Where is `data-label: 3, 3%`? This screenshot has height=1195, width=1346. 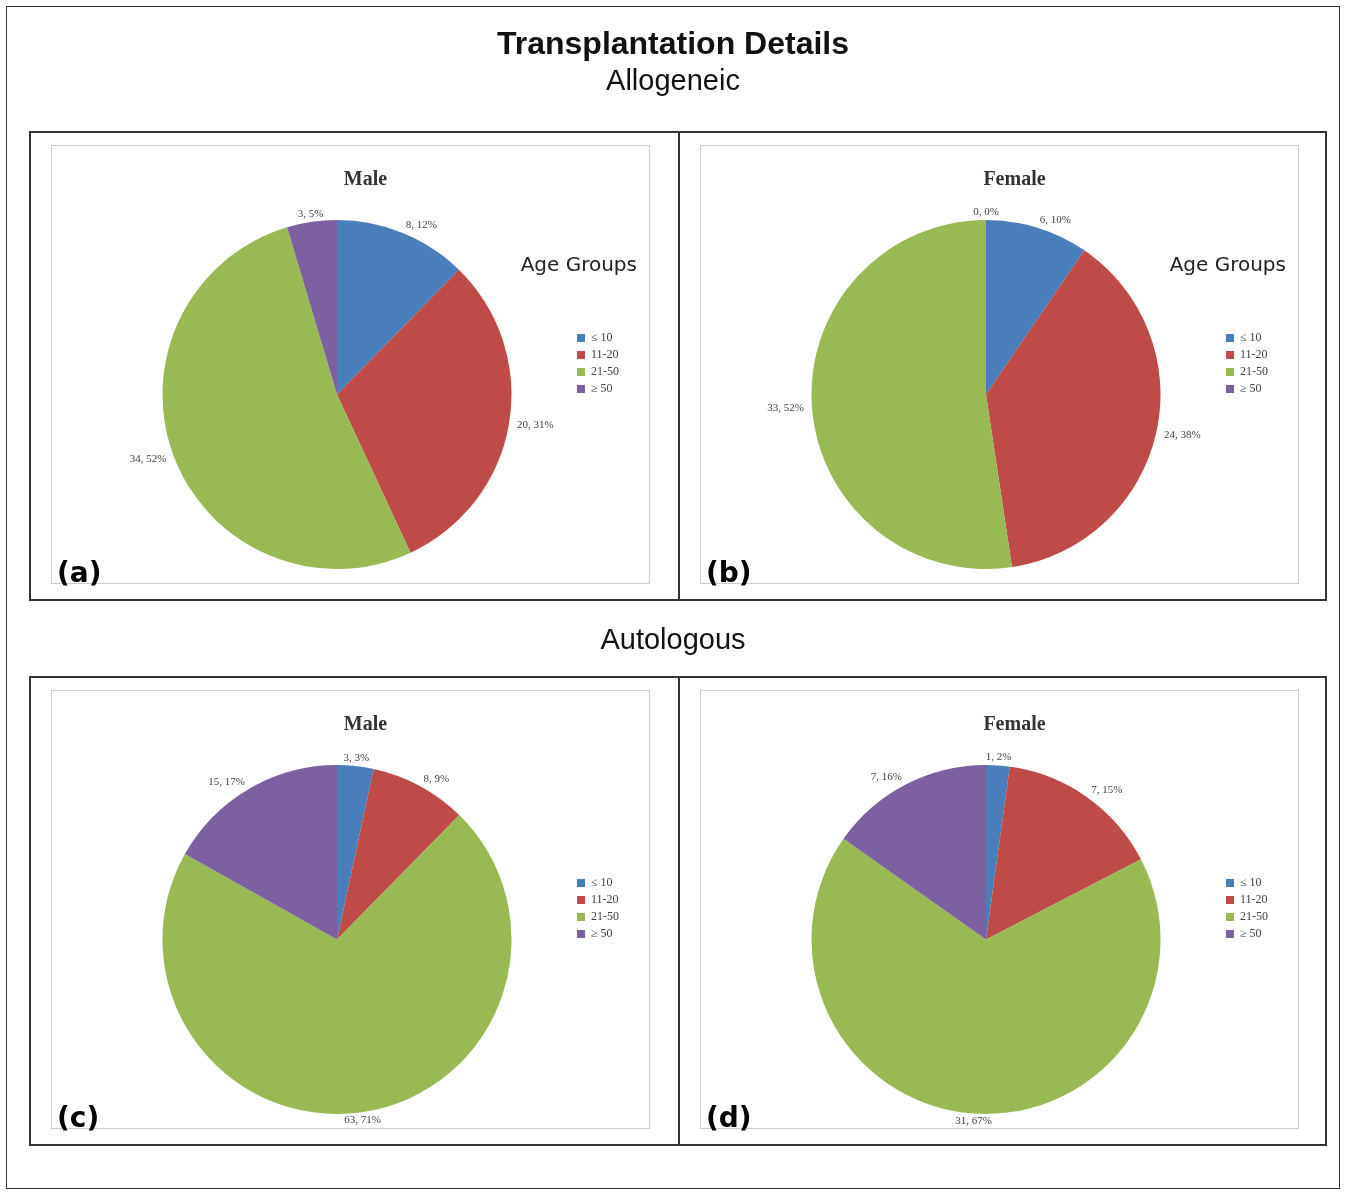 data-label: 3, 3% is located at coordinates (356, 756).